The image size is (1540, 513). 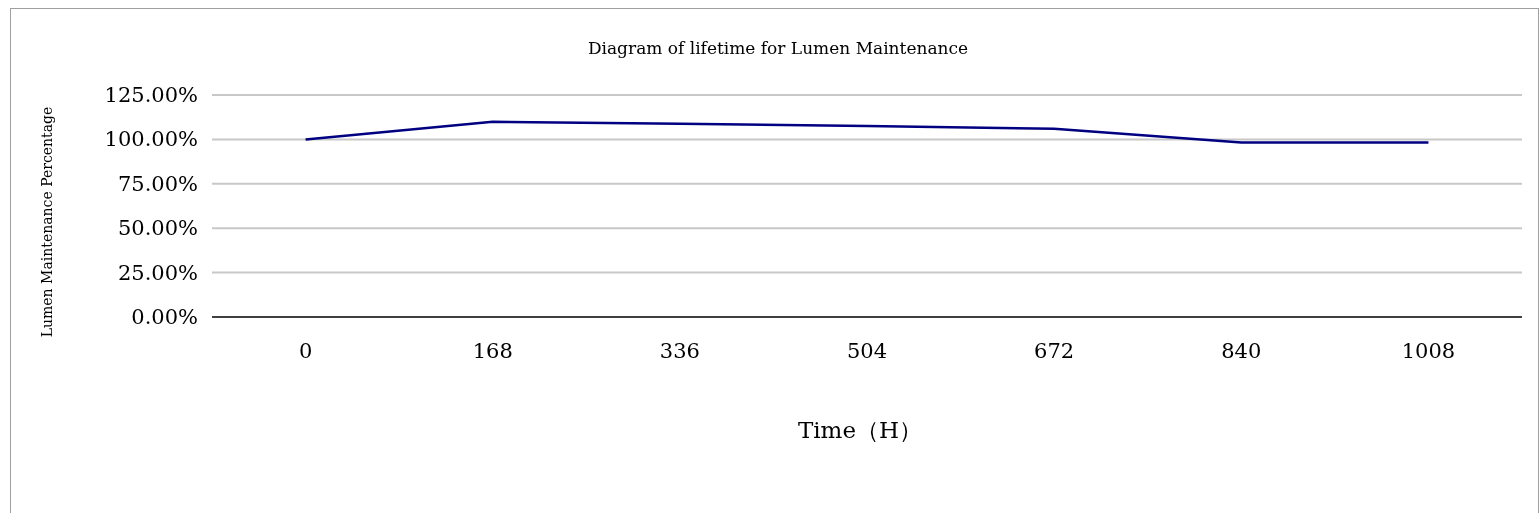 What do you see at coordinates (778, 48) in the screenshot?
I see `chart-title: Diagram of lifetime for Lumen Maintenance` at bounding box center [778, 48].